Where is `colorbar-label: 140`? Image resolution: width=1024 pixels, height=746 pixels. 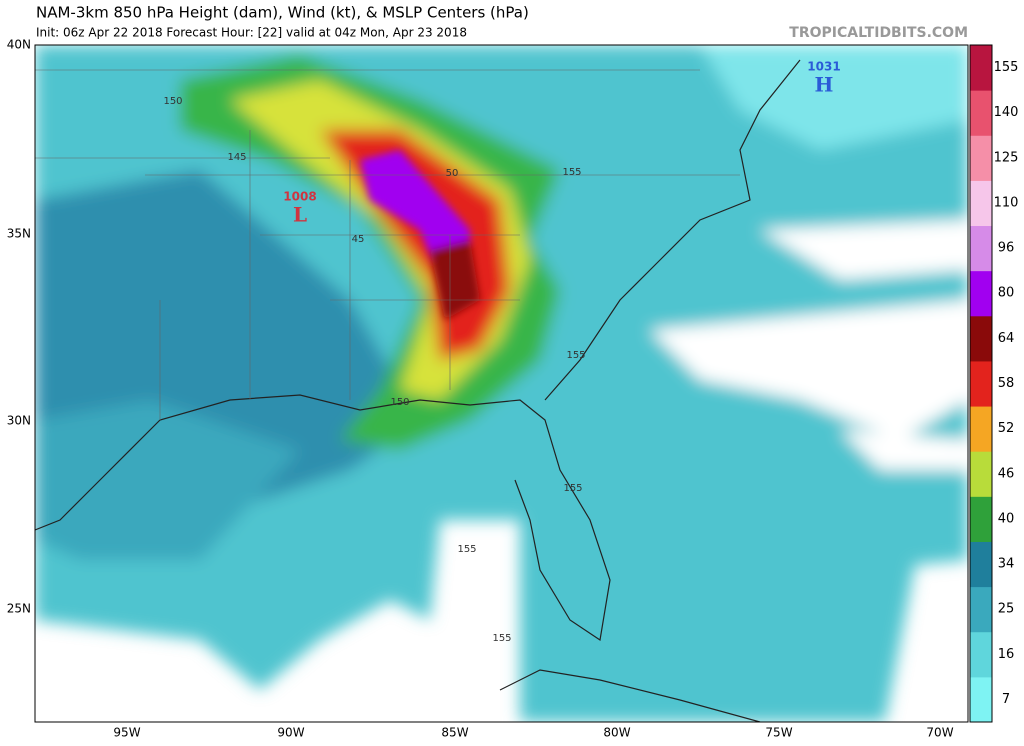
colorbar-label: 140 is located at coordinates (1006, 112).